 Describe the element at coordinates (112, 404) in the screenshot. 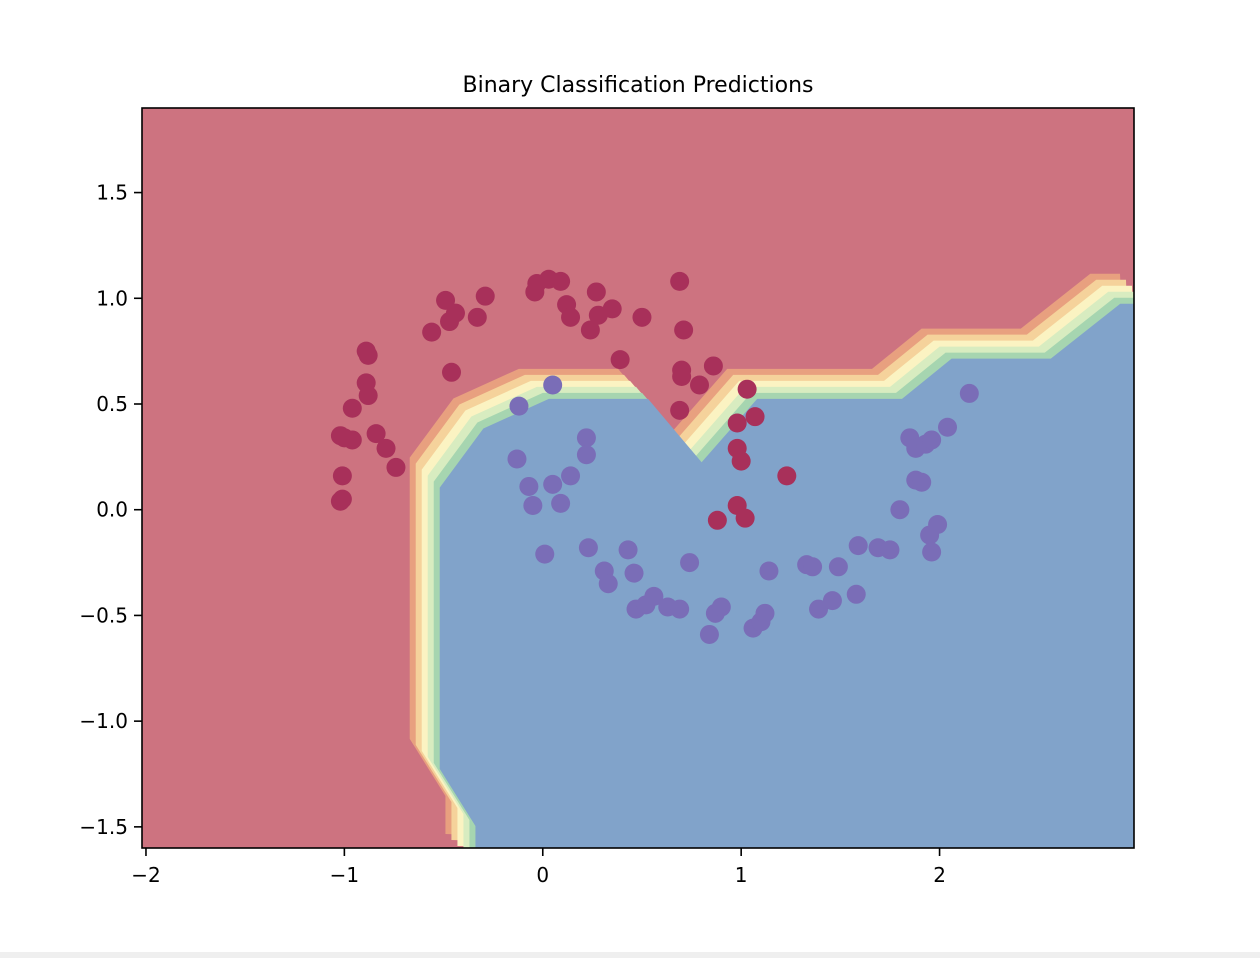

I see `y-tick-label: 0.5` at that location.